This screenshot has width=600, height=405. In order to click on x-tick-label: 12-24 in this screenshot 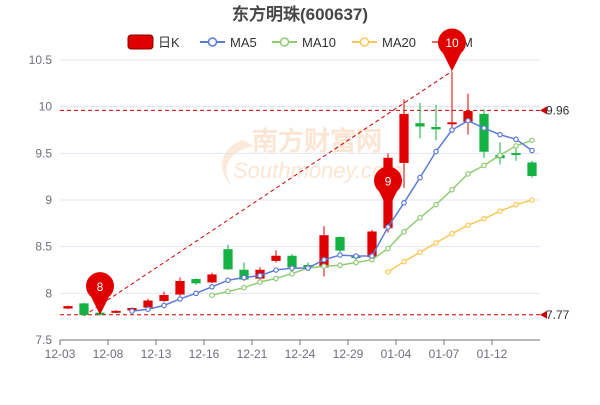, I will do `click(300, 354)`.